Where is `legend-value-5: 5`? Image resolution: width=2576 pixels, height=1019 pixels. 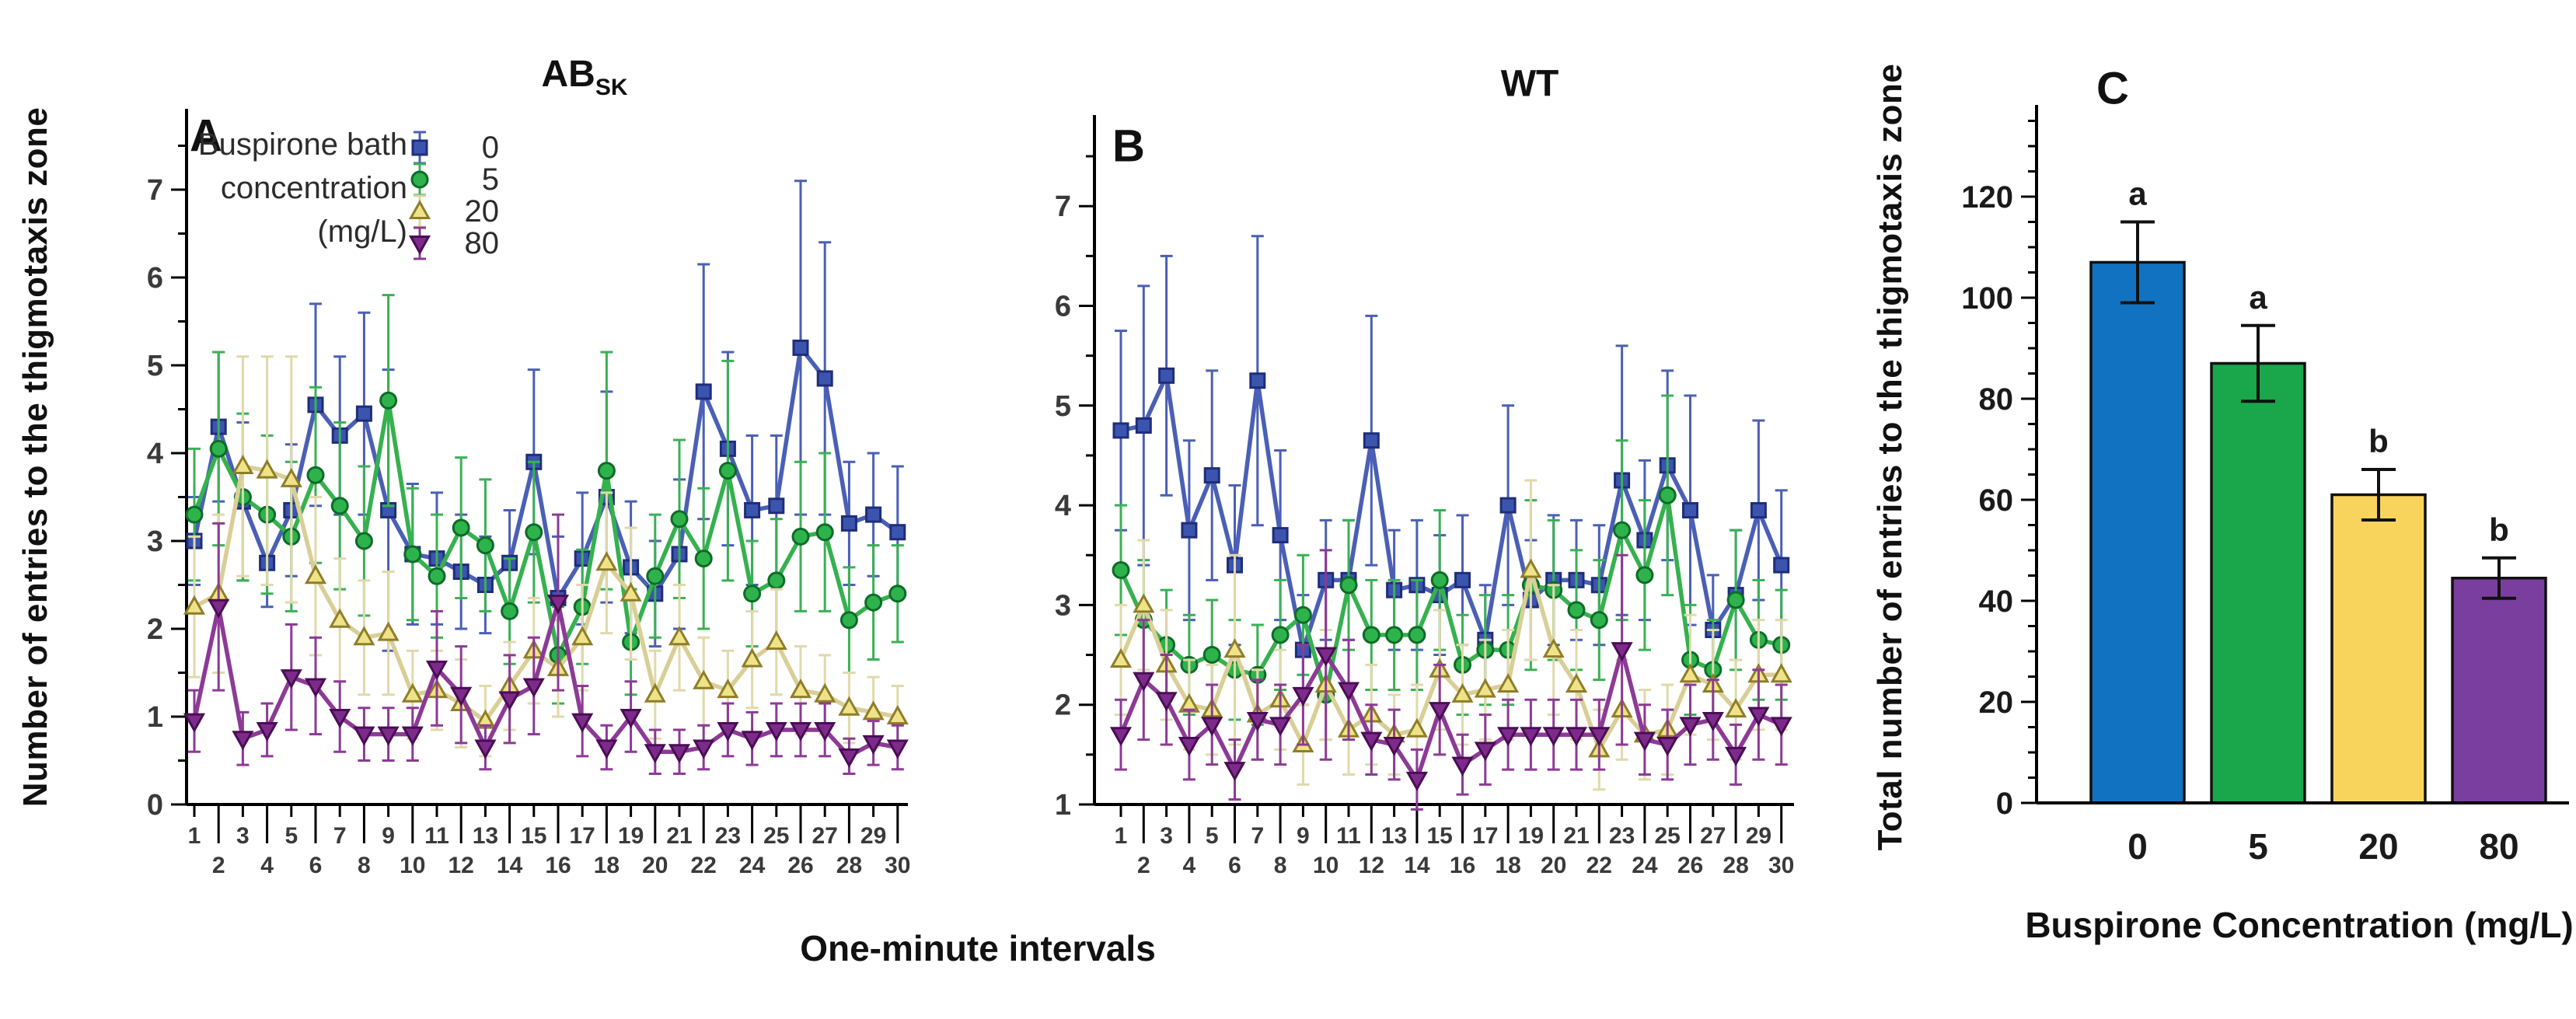 legend-value-5: 5 is located at coordinates (490, 179).